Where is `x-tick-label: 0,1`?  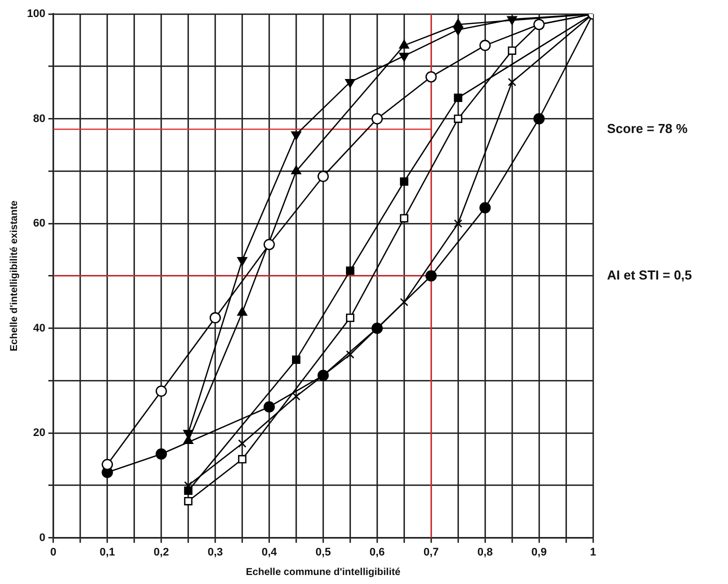
x-tick-label: 0,1 is located at coordinates (107, 552).